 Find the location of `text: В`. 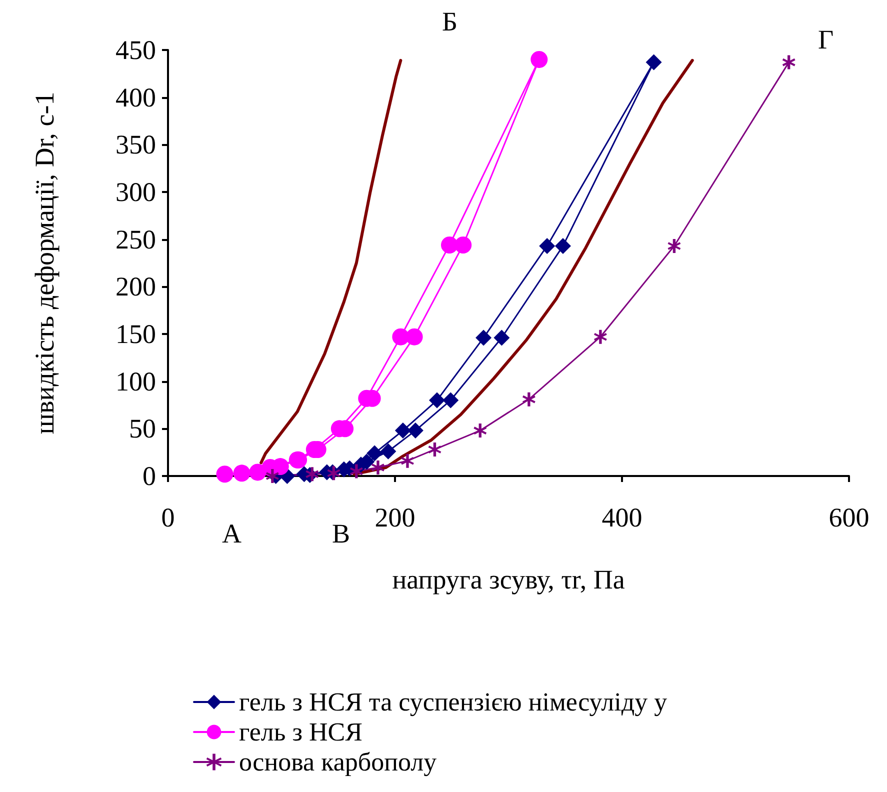

text: В is located at coordinates (341, 533).